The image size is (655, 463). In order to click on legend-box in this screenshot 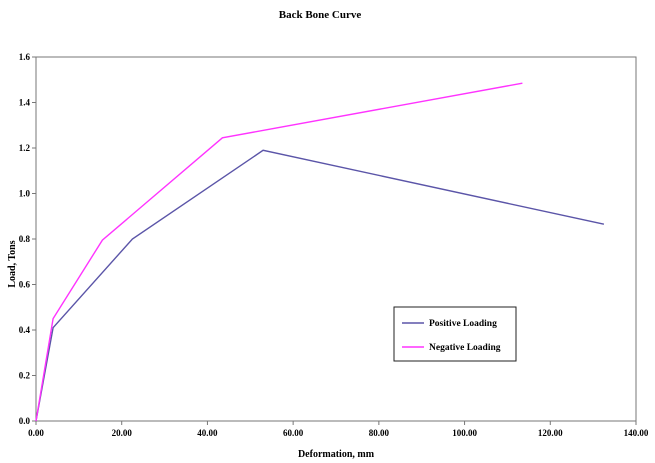, I will do `click(455, 334)`.